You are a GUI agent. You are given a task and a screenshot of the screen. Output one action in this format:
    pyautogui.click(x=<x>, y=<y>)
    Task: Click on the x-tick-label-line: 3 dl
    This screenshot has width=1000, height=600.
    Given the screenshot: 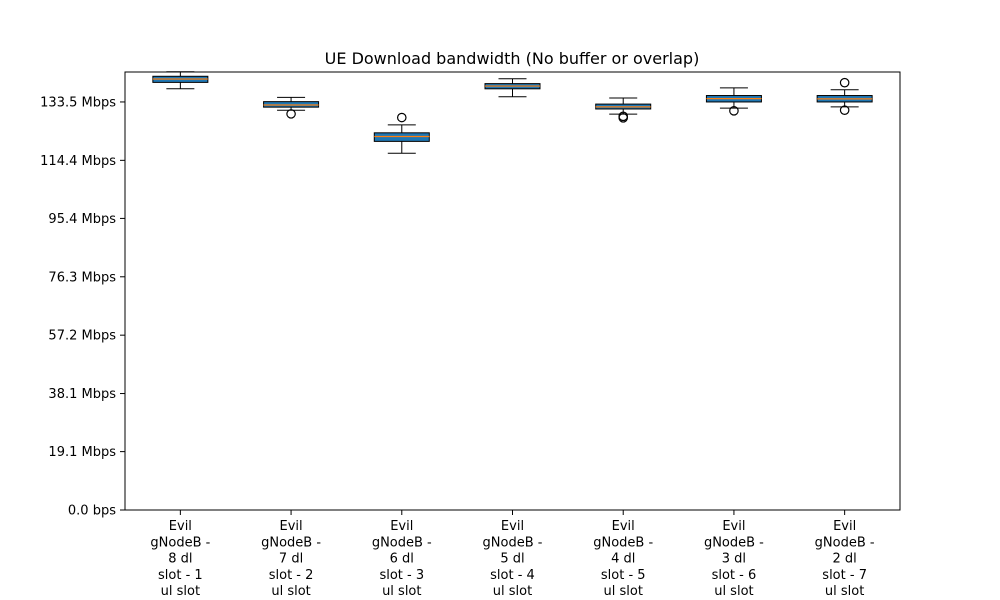 What is the action you would take?
    pyautogui.click(x=734, y=559)
    